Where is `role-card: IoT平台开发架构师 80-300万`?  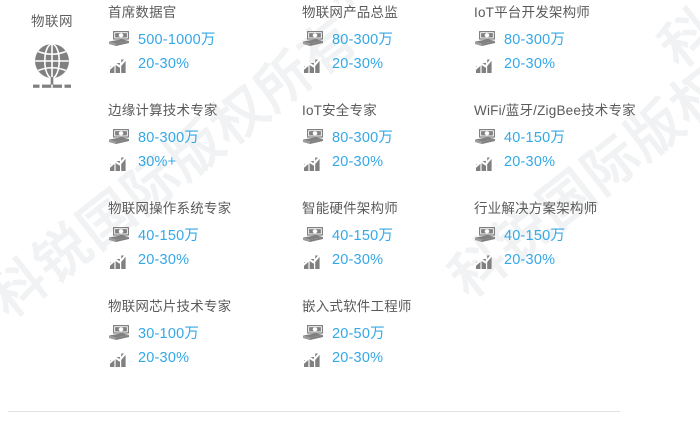
role-card: IoT平台开发架构师 80-300万 is located at coordinates (562, 39).